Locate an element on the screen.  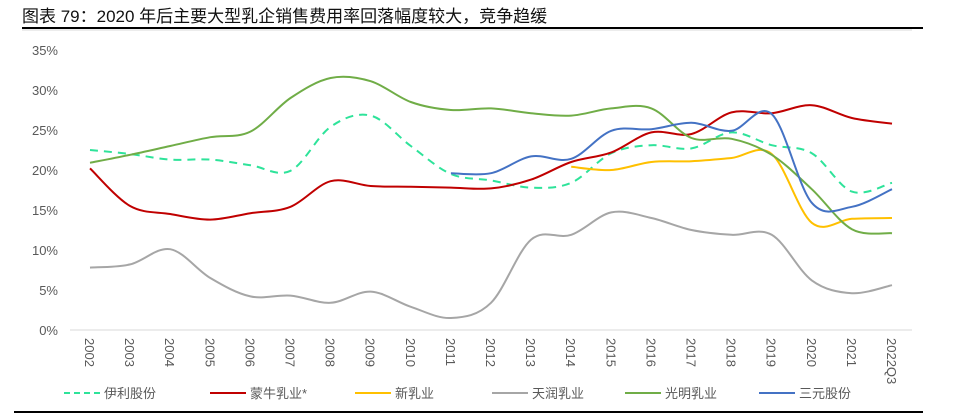
legend-item: 伊利股份 is located at coordinates (110, 392).